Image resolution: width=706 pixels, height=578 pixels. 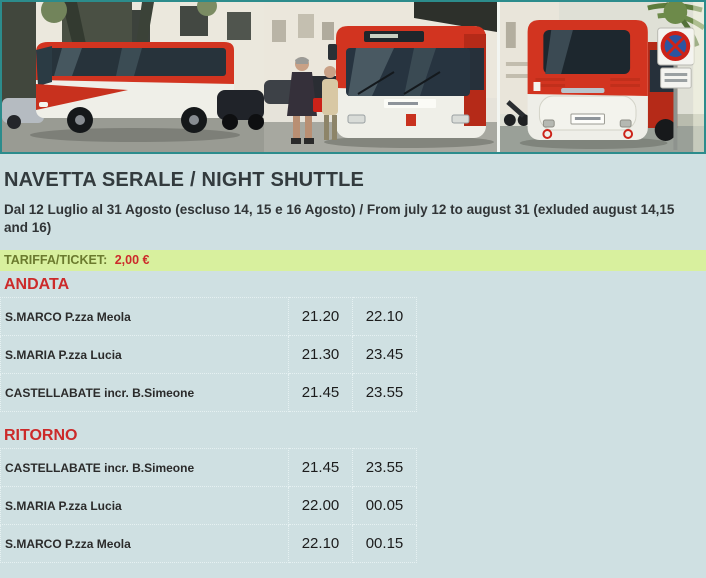 I want to click on bus-side-view-photo, so click(x=133, y=77).